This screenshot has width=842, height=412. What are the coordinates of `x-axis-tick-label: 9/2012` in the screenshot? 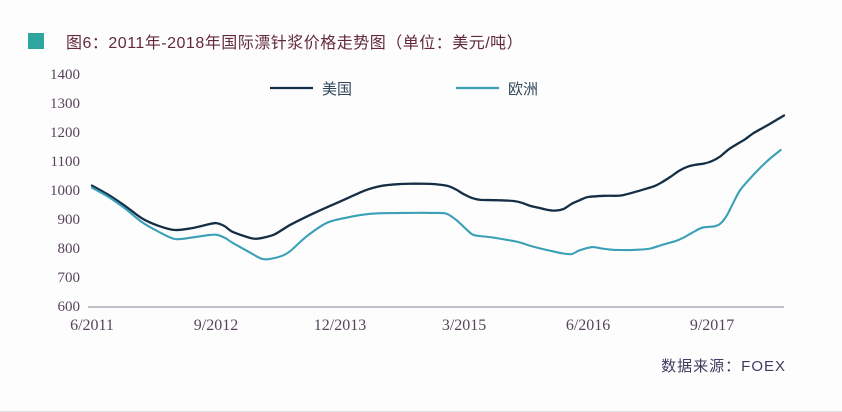 It's located at (216, 325).